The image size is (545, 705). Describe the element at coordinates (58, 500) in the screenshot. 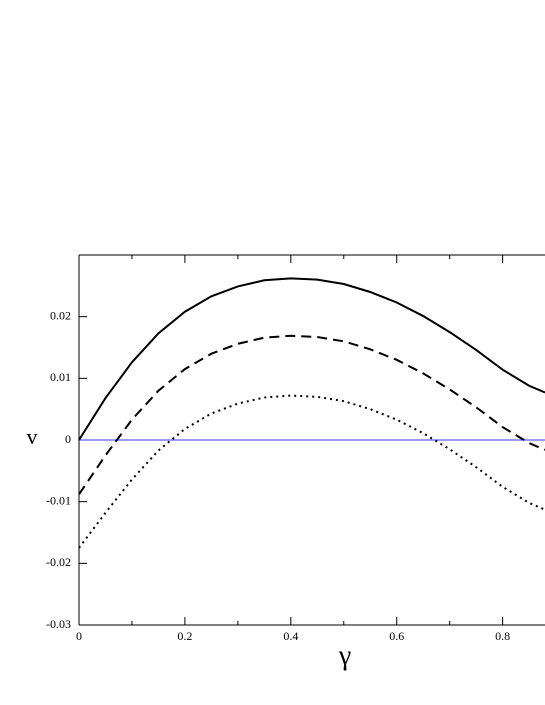

I see `y-tick-label: -0.01` at that location.